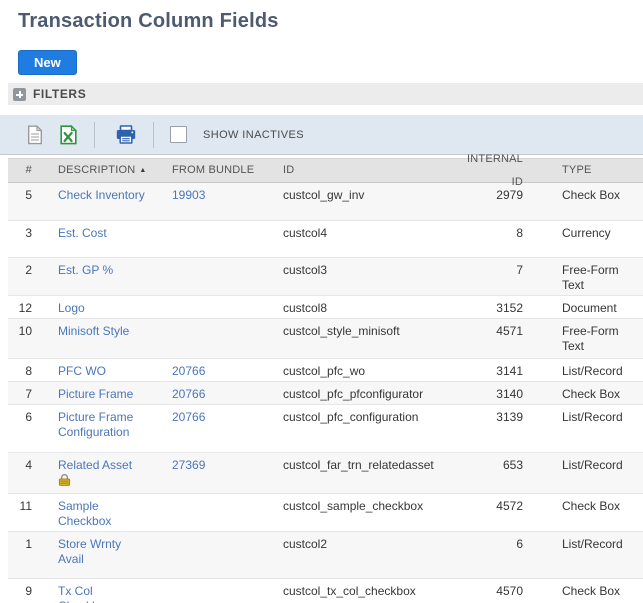 This screenshot has height=603, width=643. I want to click on lock-icon, so click(102, 480).